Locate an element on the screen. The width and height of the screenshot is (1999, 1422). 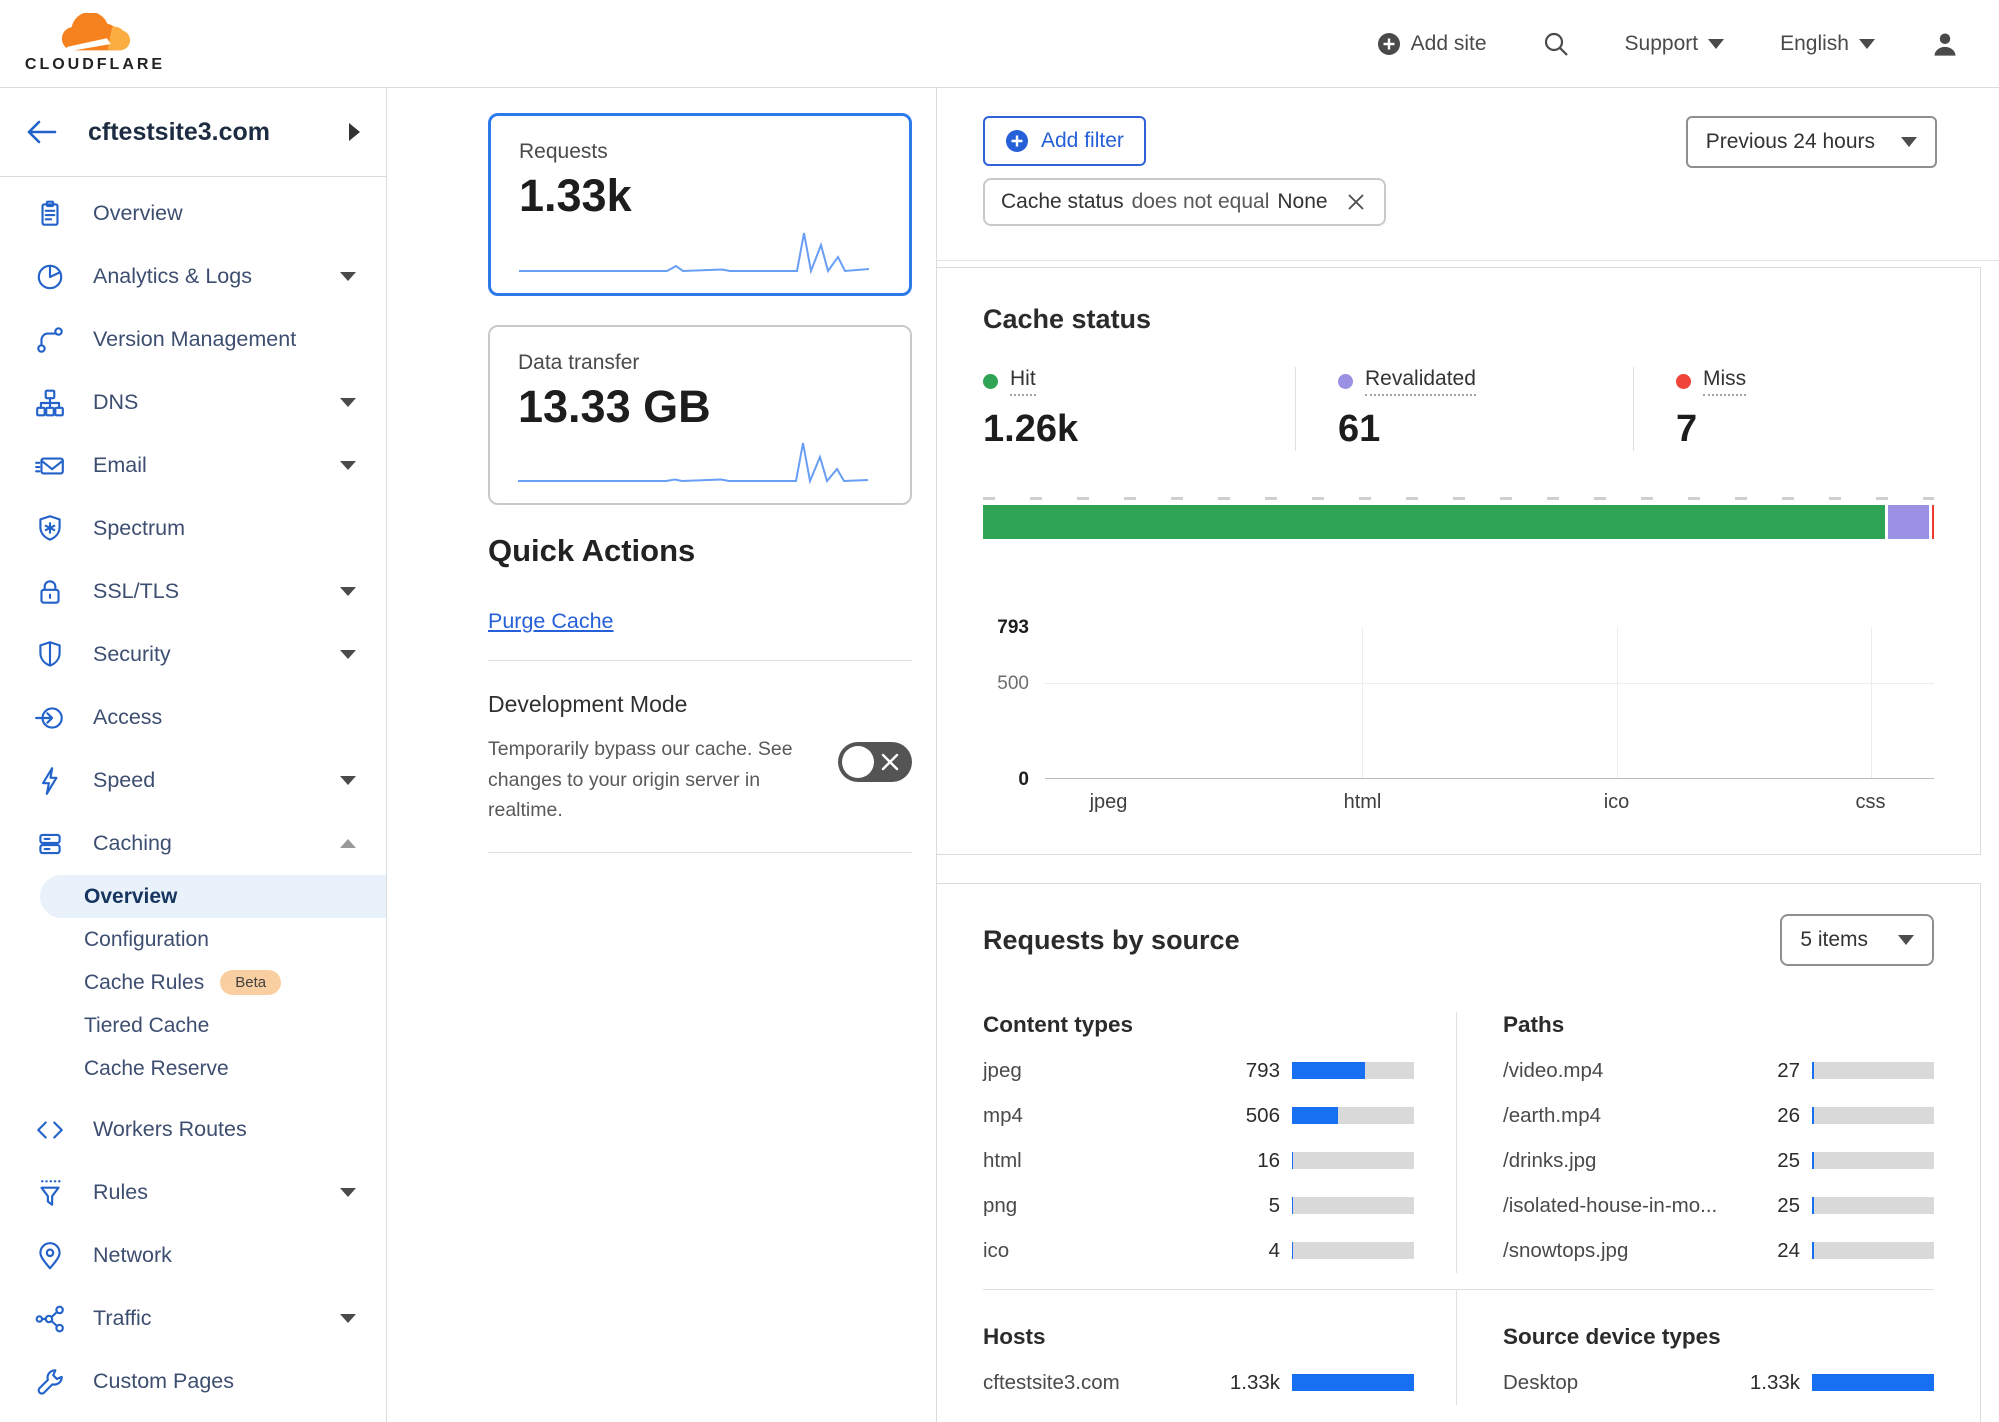
list-item: cftestsite3.com 1.33k is located at coordinates (1198, 1382).